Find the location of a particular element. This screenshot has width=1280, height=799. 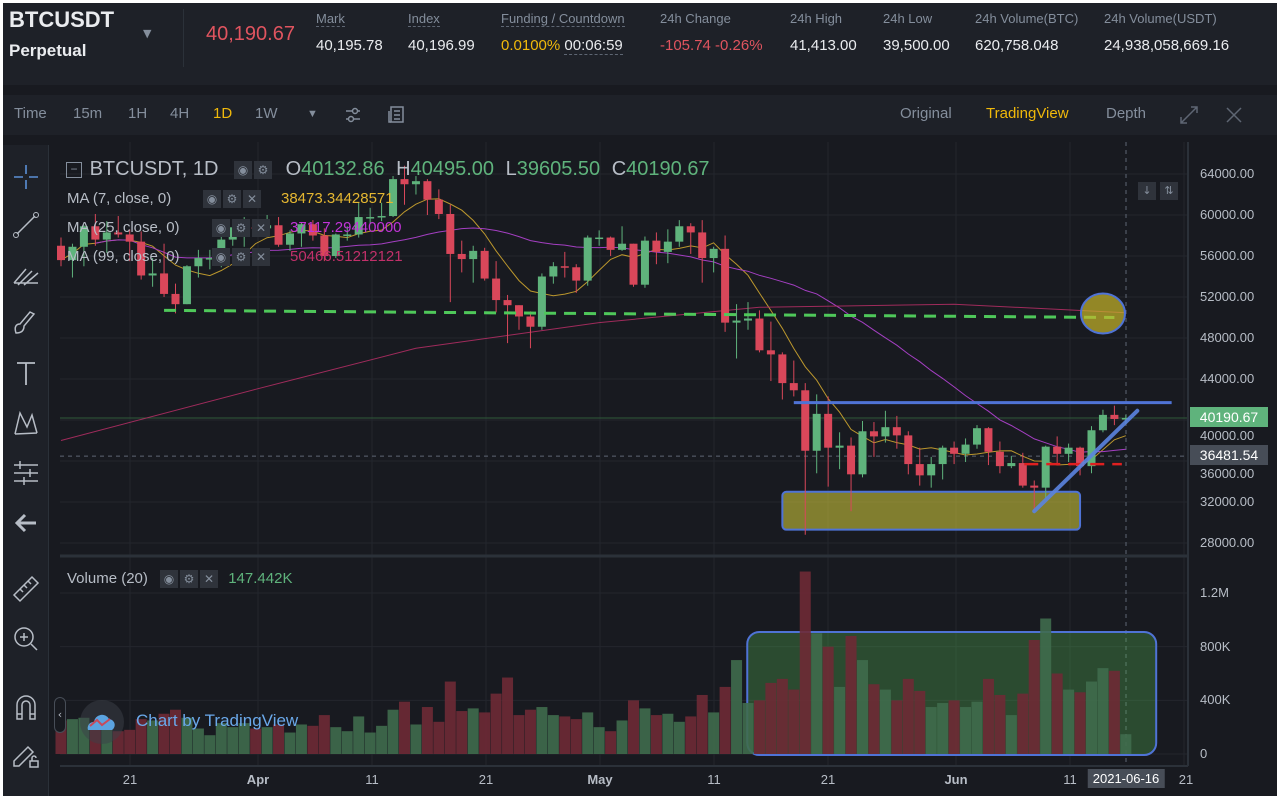

view-depth: Depth is located at coordinates (1126, 113).